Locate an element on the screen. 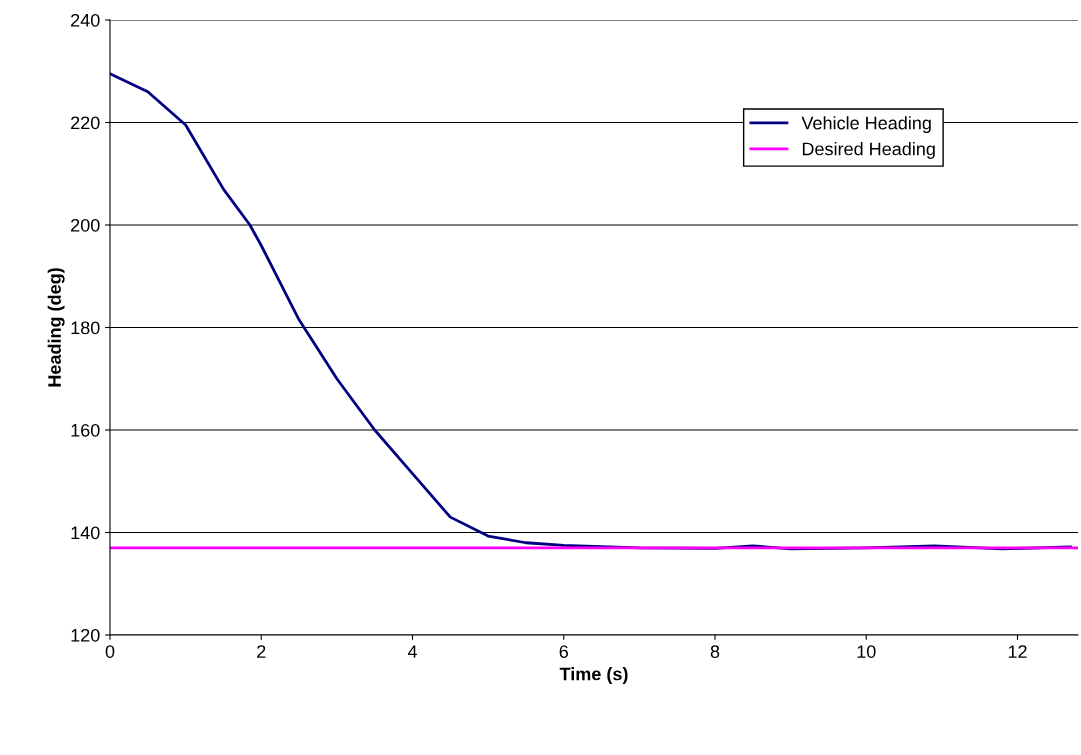 The height and width of the screenshot is (755, 1081). x-tick-label: 6 is located at coordinates (563, 651).